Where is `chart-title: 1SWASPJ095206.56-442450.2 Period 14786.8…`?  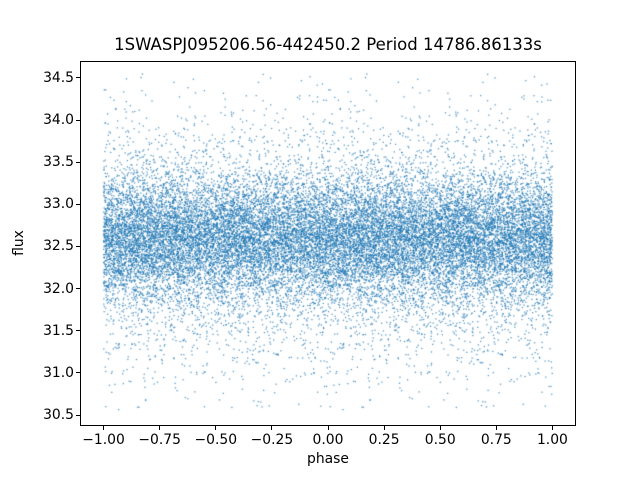
chart-title: 1SWASPJ095206.56-442450.2 Period 14786.8… is located at coordinates (328, 44).